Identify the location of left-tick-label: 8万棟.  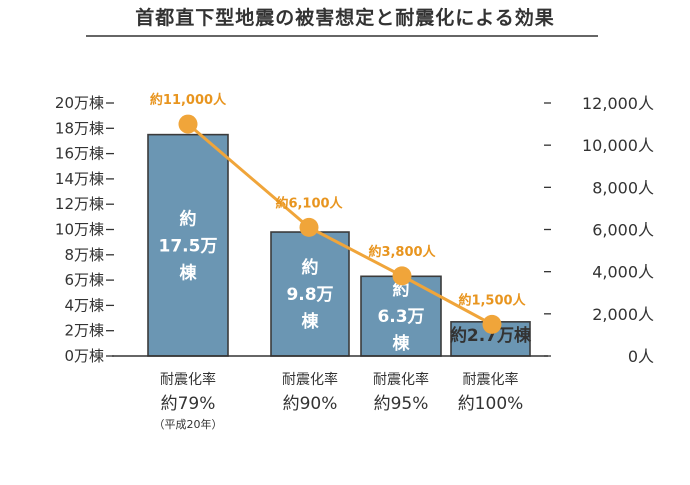
(84, 255).